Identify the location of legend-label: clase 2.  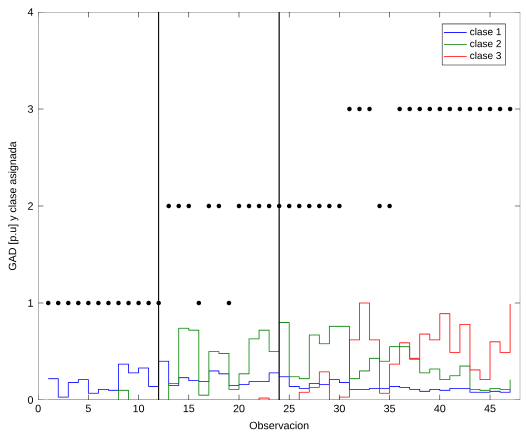
(485, 44).